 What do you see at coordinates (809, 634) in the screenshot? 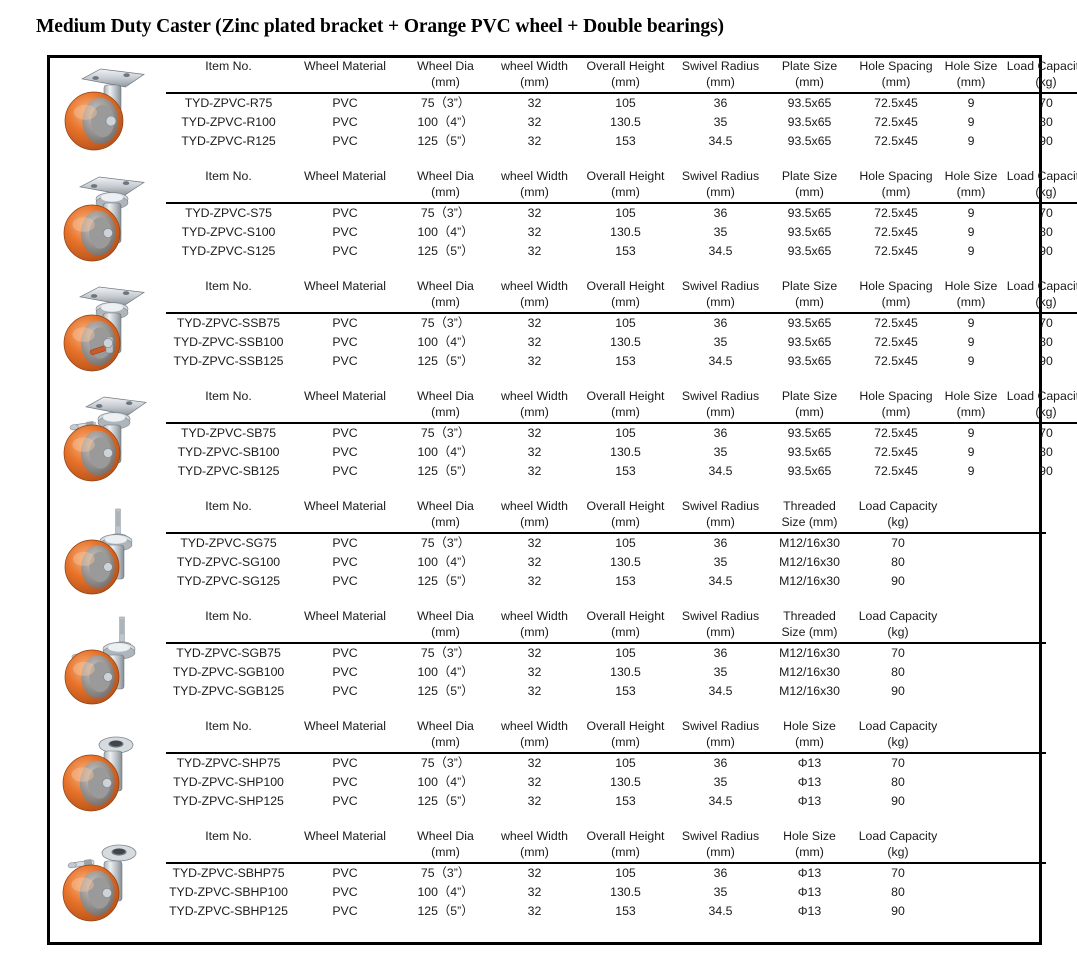
I see `col-unit-threaded-size: Size (mm)` at bounding box center [809, 634].